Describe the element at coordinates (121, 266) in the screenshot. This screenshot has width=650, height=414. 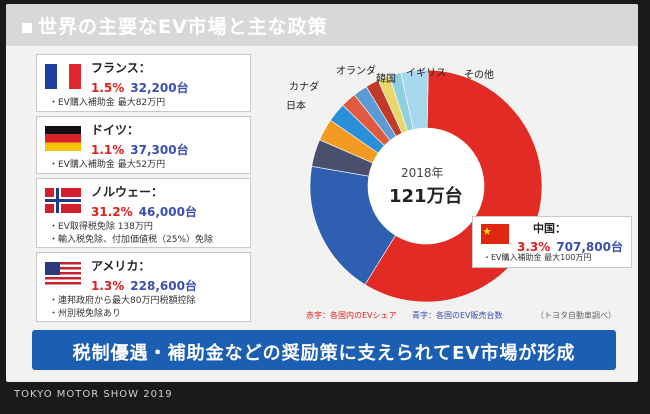
I see `country-name: アメリカ：` at that location.